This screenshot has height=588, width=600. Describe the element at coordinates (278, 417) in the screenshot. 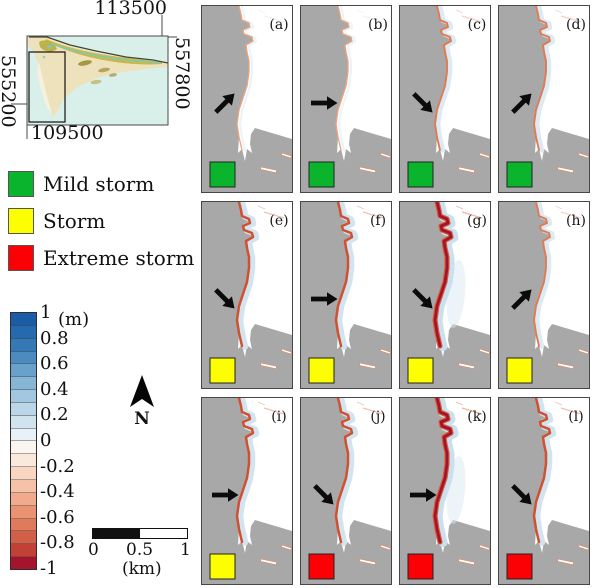

I see `panel-letter-label: (i)` at that location.